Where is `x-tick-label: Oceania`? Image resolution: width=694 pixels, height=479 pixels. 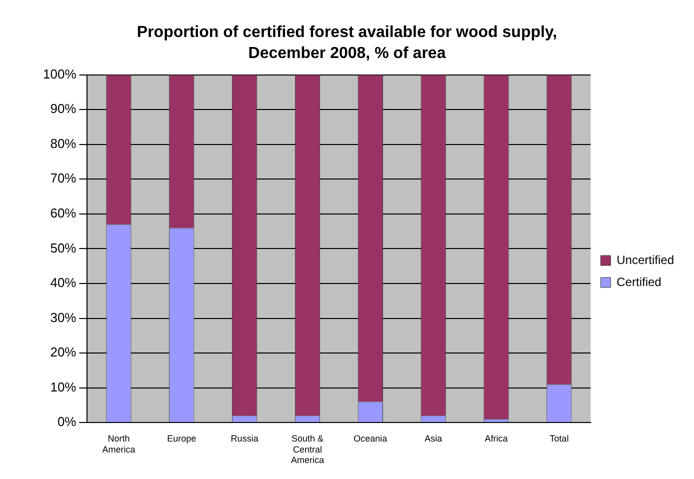
x-tick-label: Oceania is located at coordinates (371, 438).